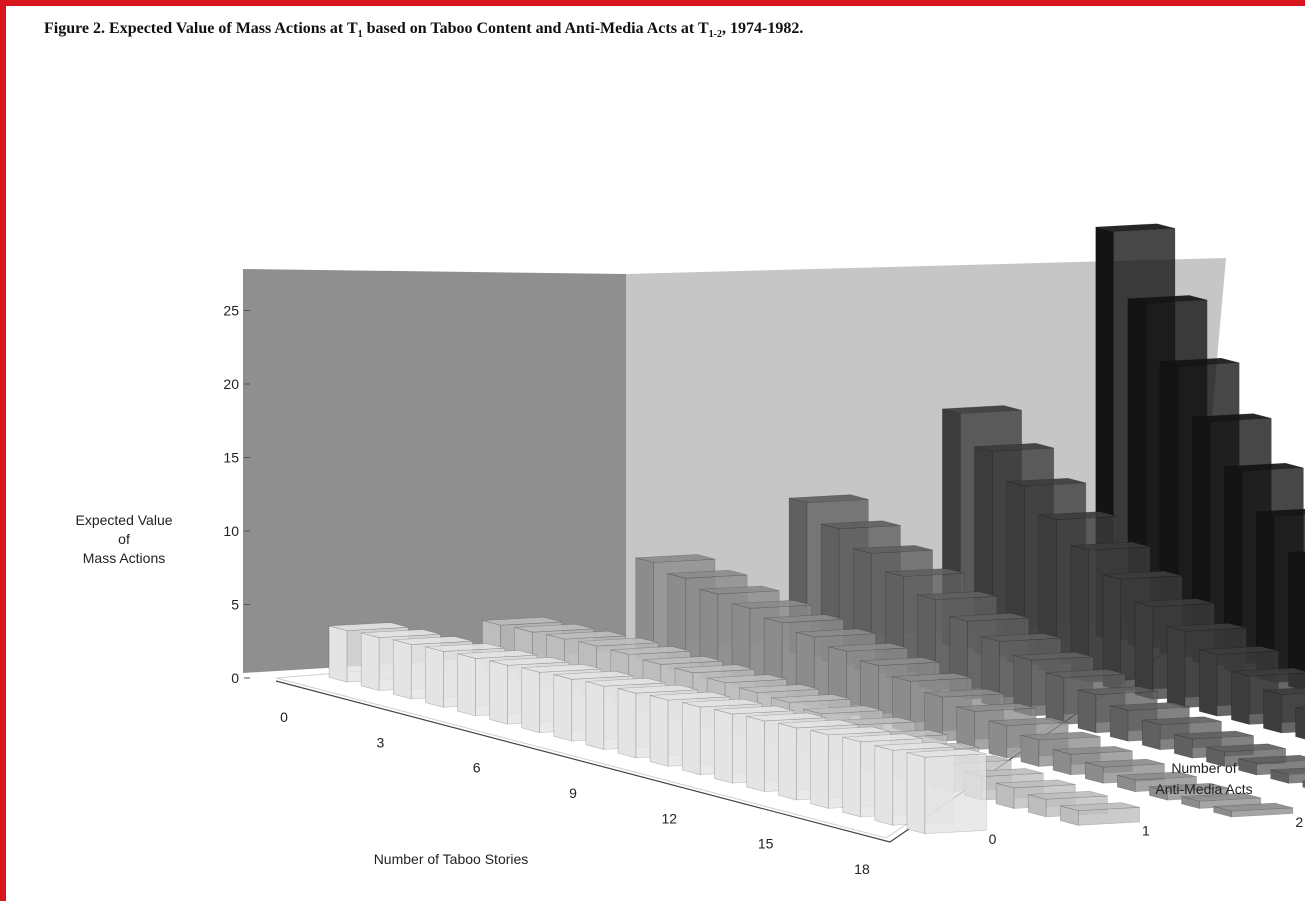 The image size is (1305, 907). Describe the element at coordinates (573, 793) in the screenshot. I see `x-tick-label: 9` at that location.